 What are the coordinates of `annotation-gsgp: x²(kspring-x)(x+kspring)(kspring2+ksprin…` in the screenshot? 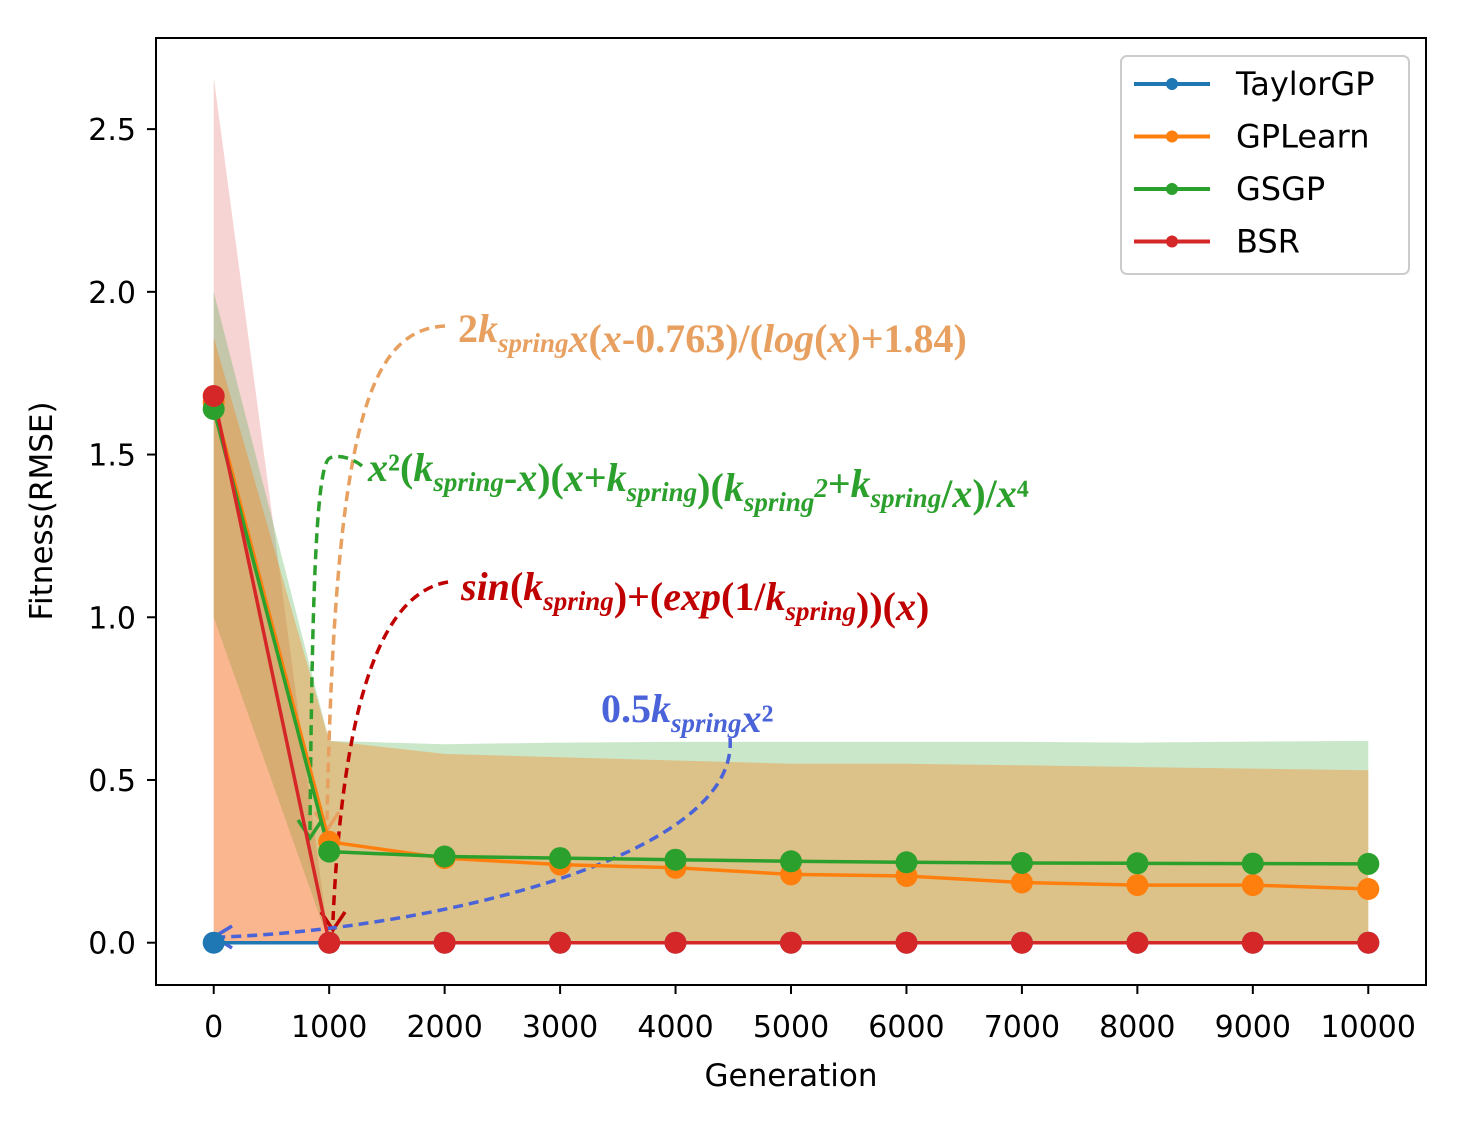 It's located at (698, 481).